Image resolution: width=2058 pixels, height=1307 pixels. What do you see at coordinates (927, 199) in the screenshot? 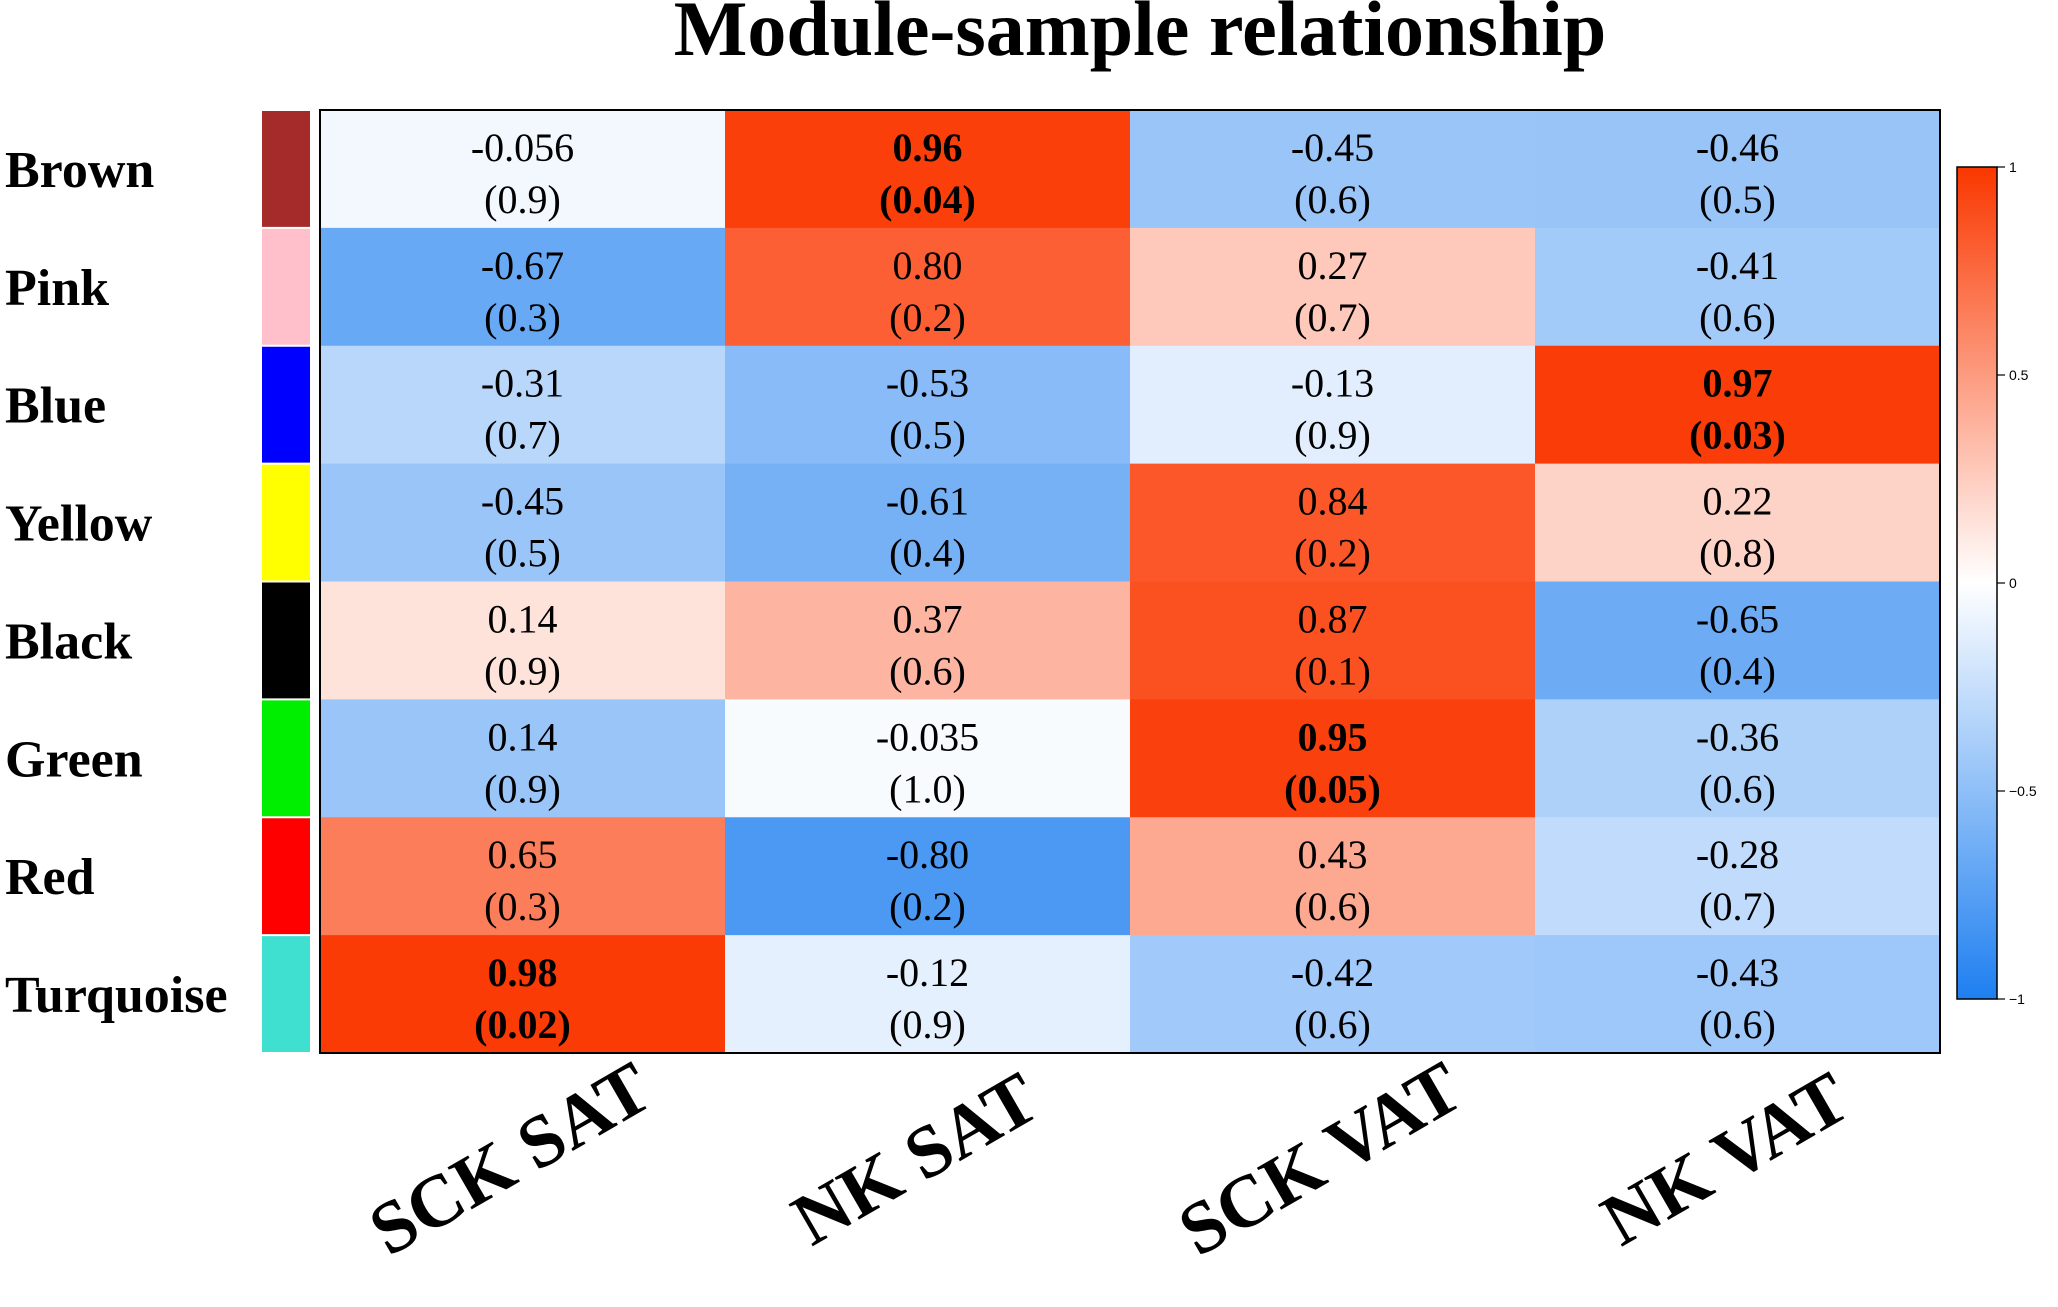
I see `cell-pvalue-label: (0.04)` at bounding box center [927, 199].